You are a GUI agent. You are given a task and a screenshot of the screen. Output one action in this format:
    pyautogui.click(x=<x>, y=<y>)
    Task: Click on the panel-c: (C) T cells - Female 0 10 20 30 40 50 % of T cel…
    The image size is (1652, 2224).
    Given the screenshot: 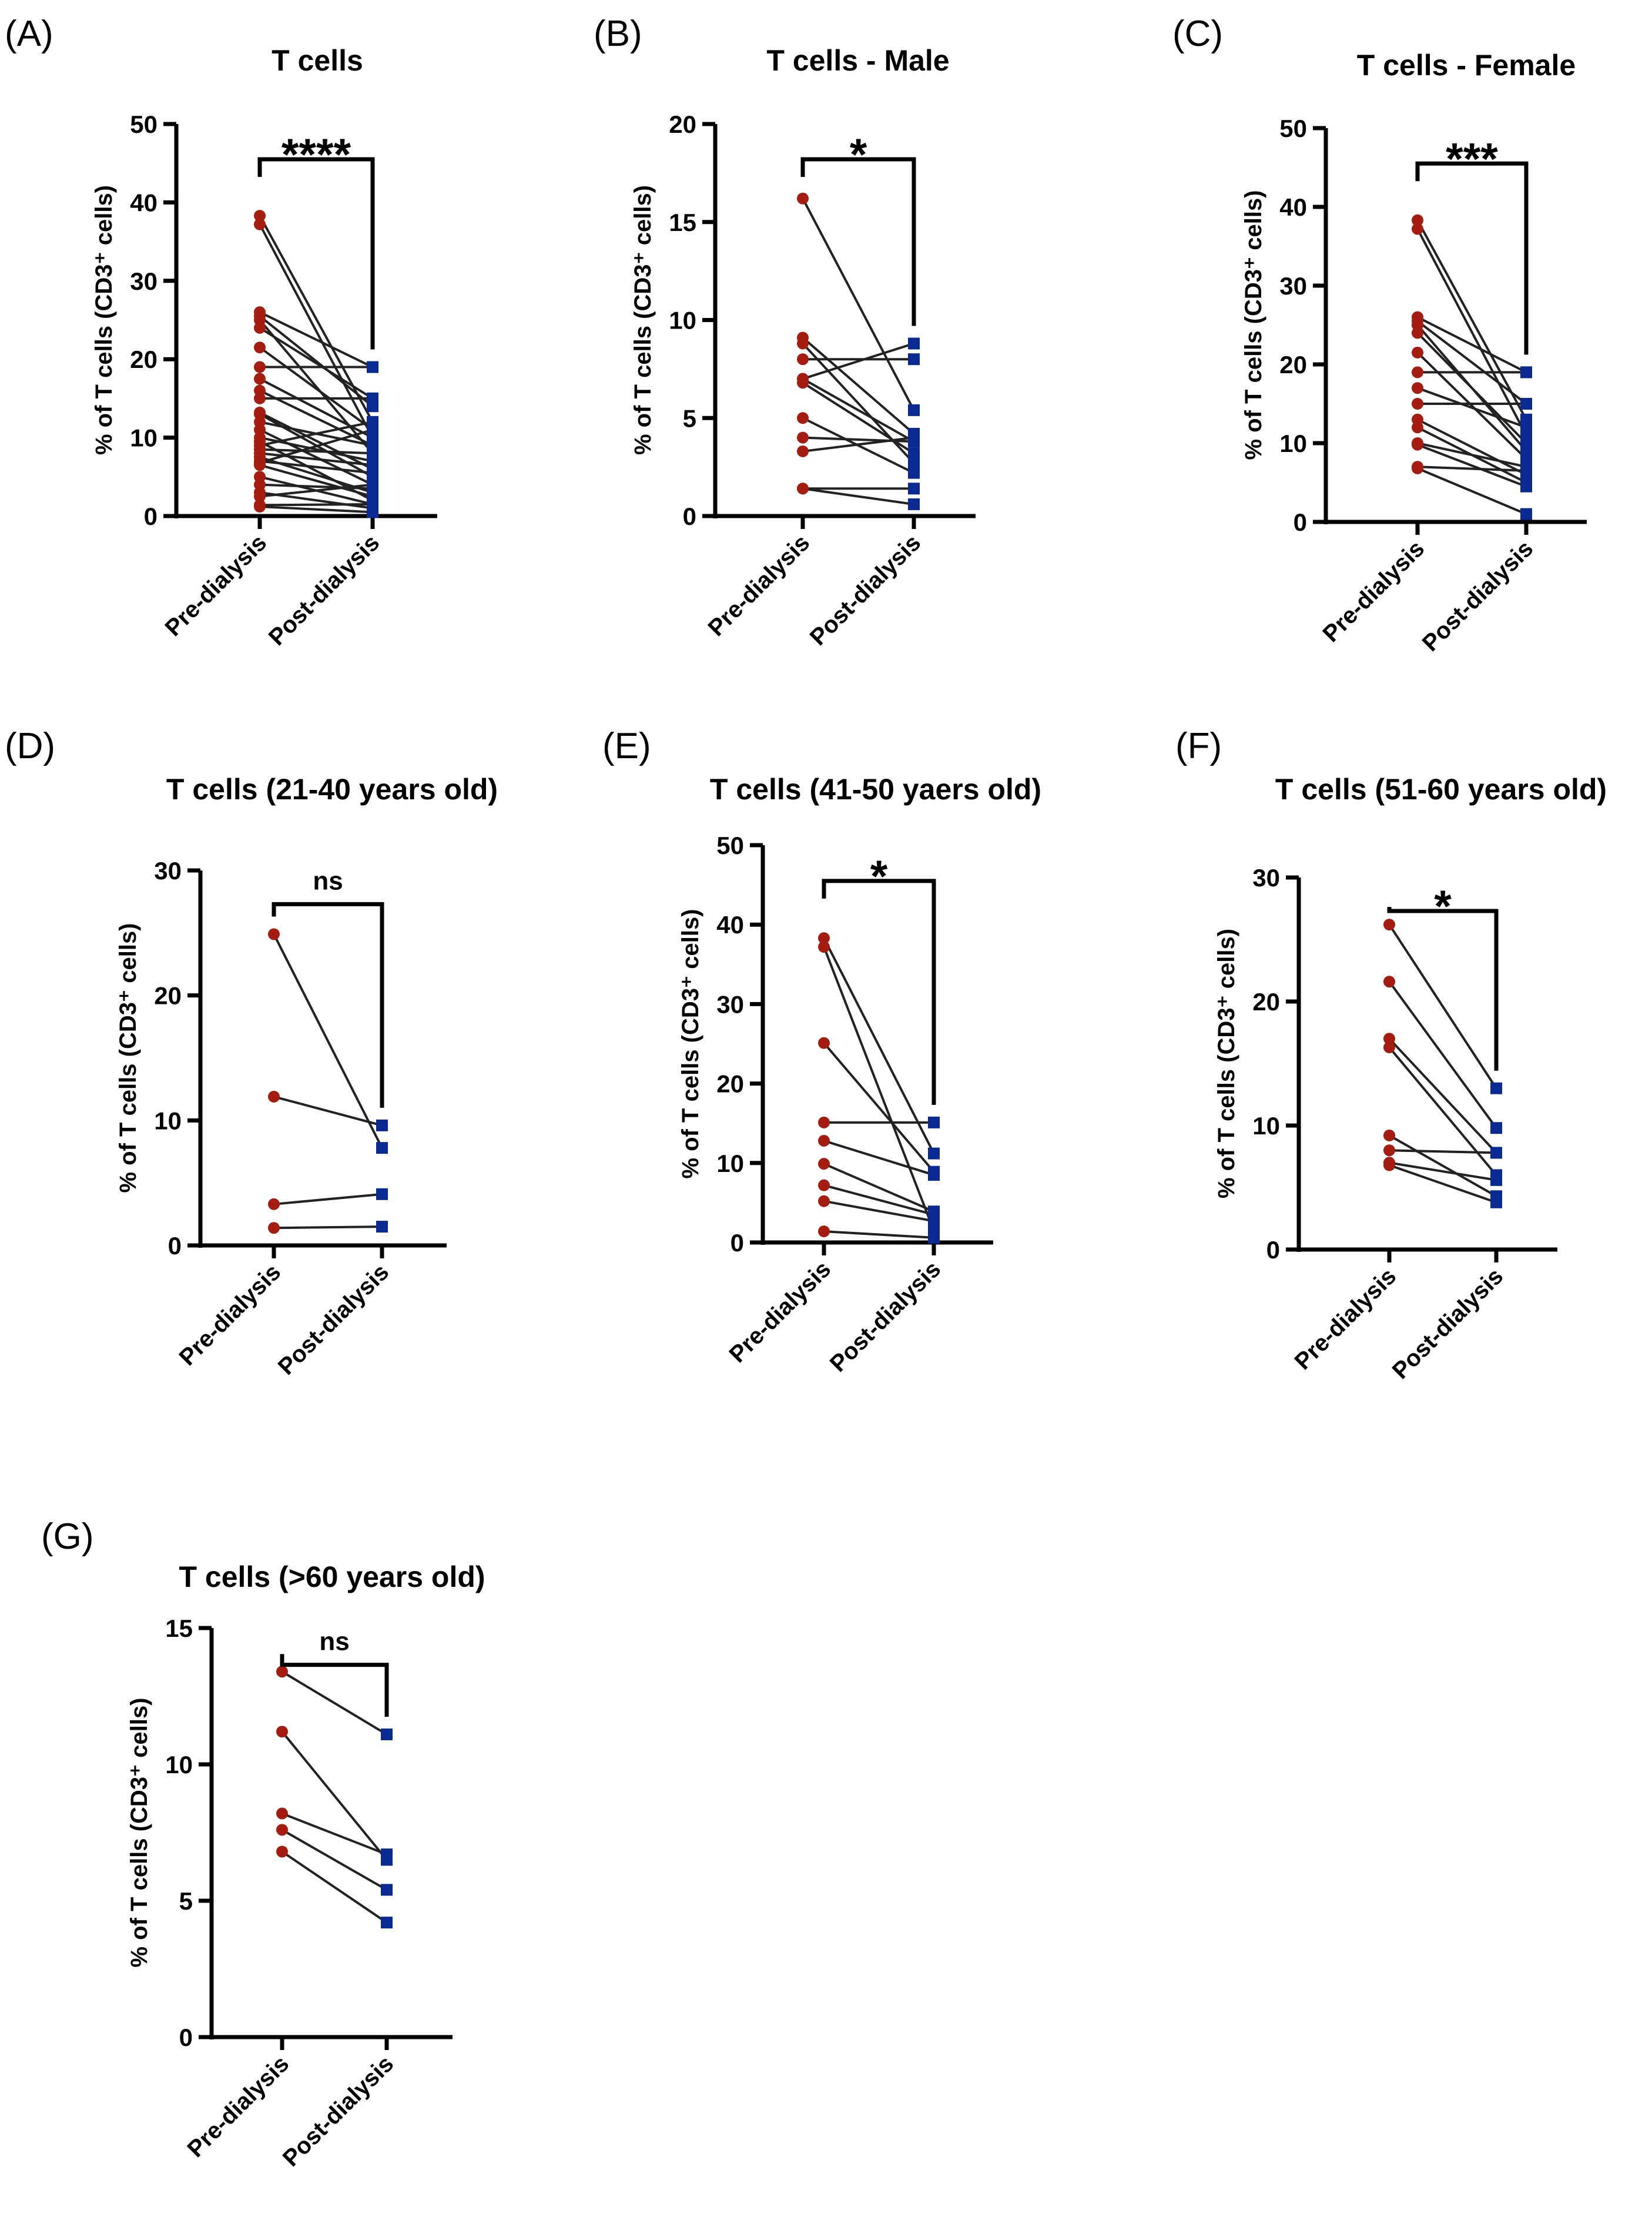 What is the action you would take?
    pyautogui.click(x=1379, y=335)
    